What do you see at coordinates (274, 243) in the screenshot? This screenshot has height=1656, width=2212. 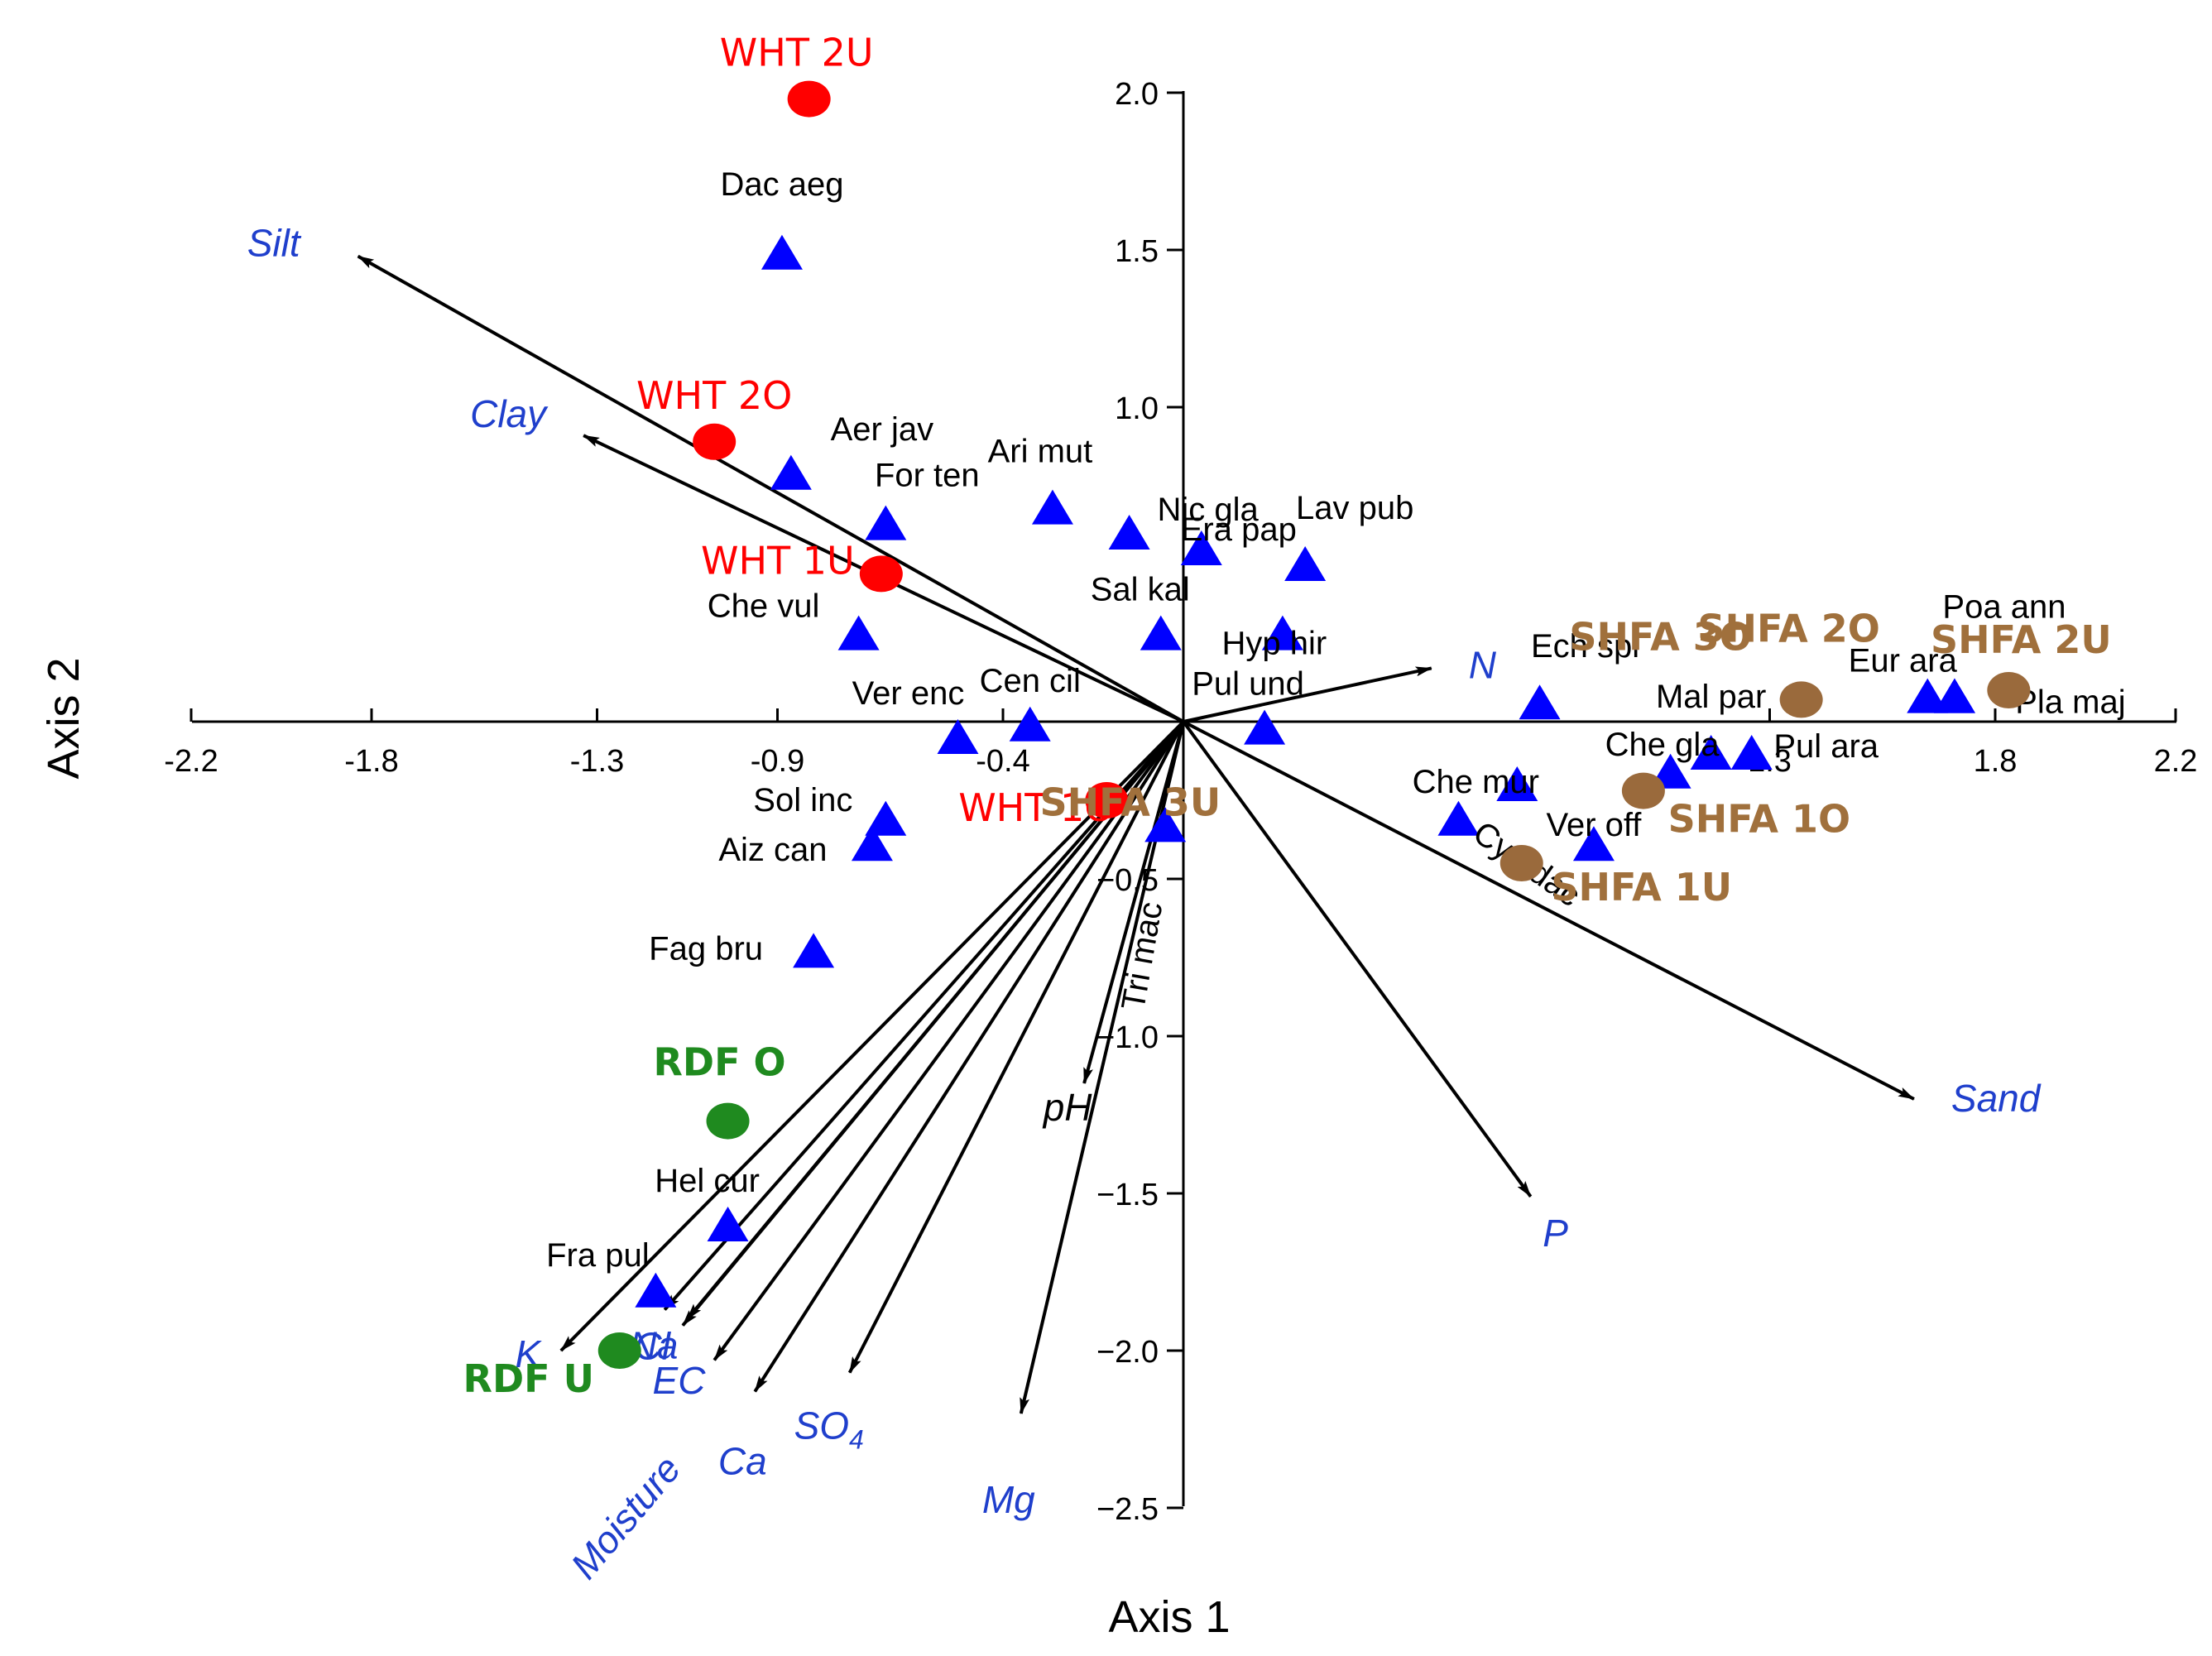 I see `env-label-silt: Silt` at bounding box center [274, 243].